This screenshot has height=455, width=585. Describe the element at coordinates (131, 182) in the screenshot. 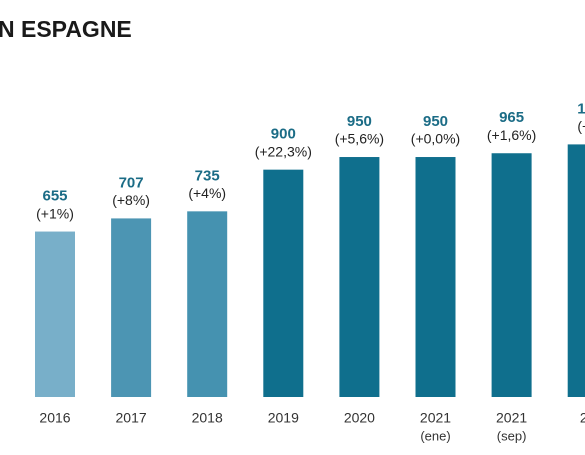

I see `value-label: 707` at that location.